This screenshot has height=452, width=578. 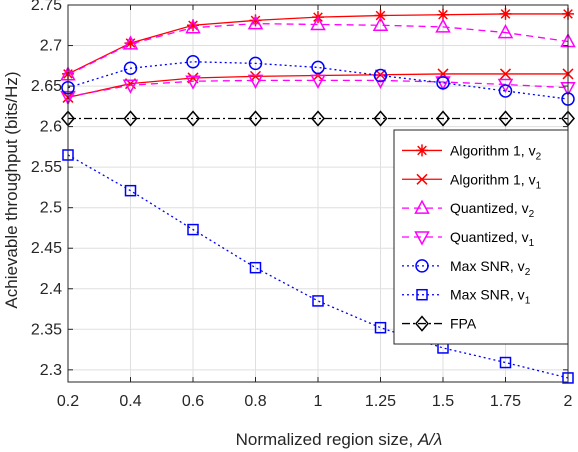 I want to click on y-tick-label: 2.5, so click(x=51, y=208).